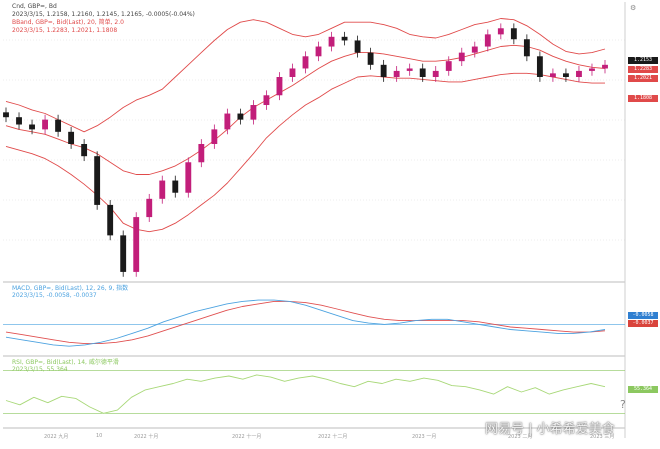 This screenshot has width=660, height=449. I want to click on rsi-values: 2023/3/15, 55.364, so click(40, 369).